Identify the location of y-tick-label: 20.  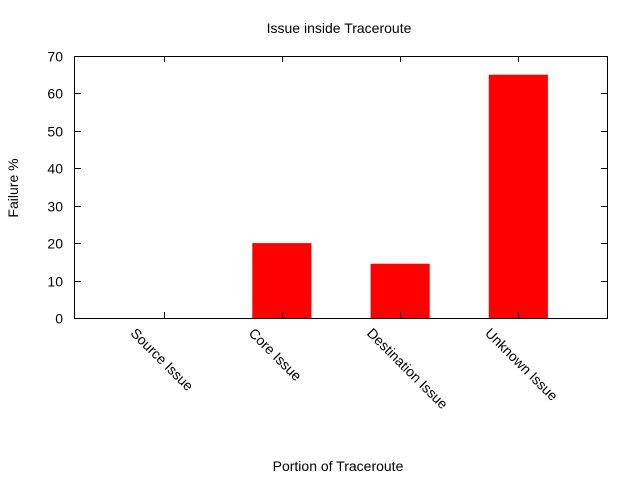
(55, 244).